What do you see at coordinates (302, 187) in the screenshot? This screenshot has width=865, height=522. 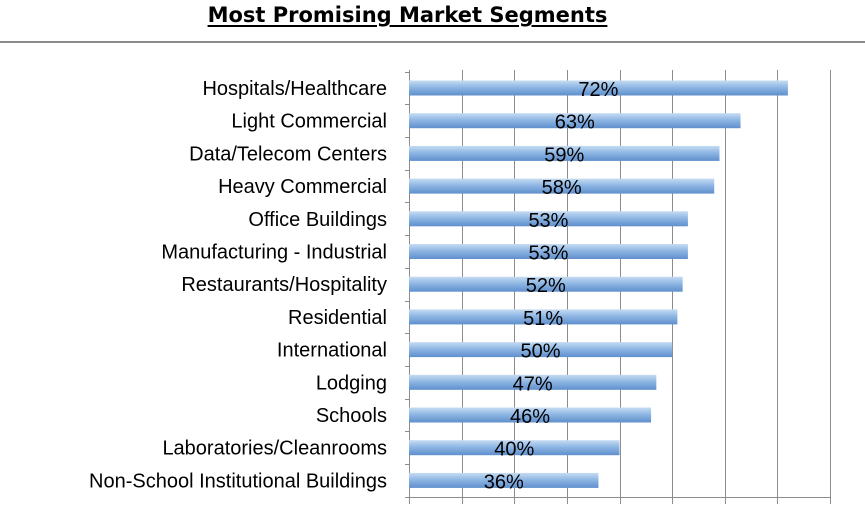 I see `category-label: Heavy Commercial` at bounding box center [302, 187].